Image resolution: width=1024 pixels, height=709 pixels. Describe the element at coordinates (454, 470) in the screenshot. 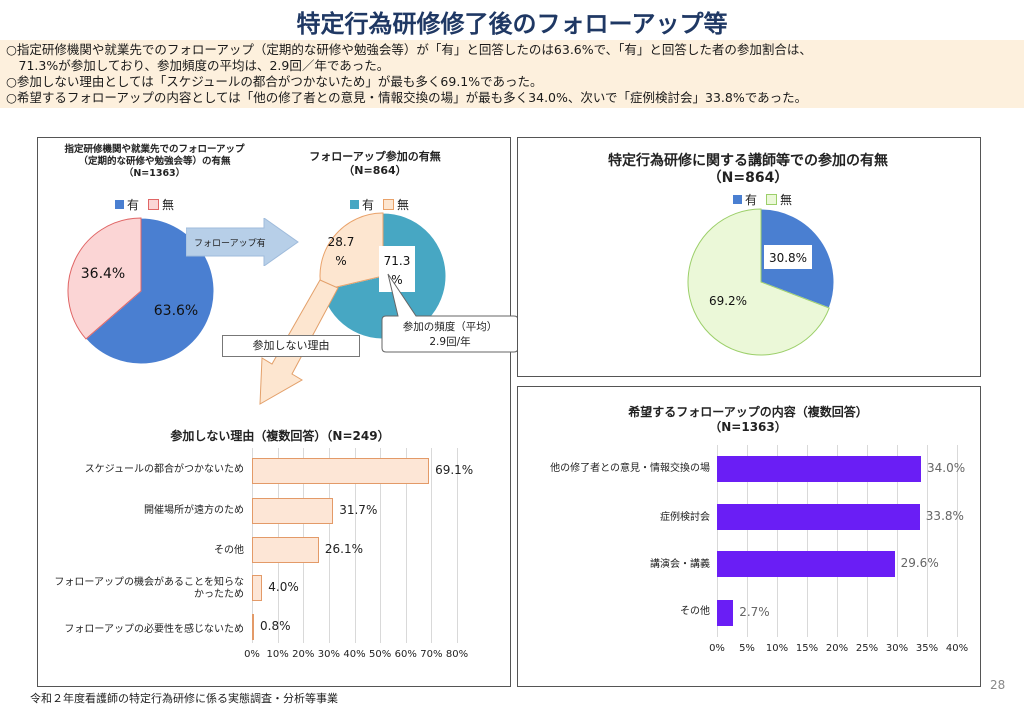

I see `bar-value-label-1: 69.1%` at that location.